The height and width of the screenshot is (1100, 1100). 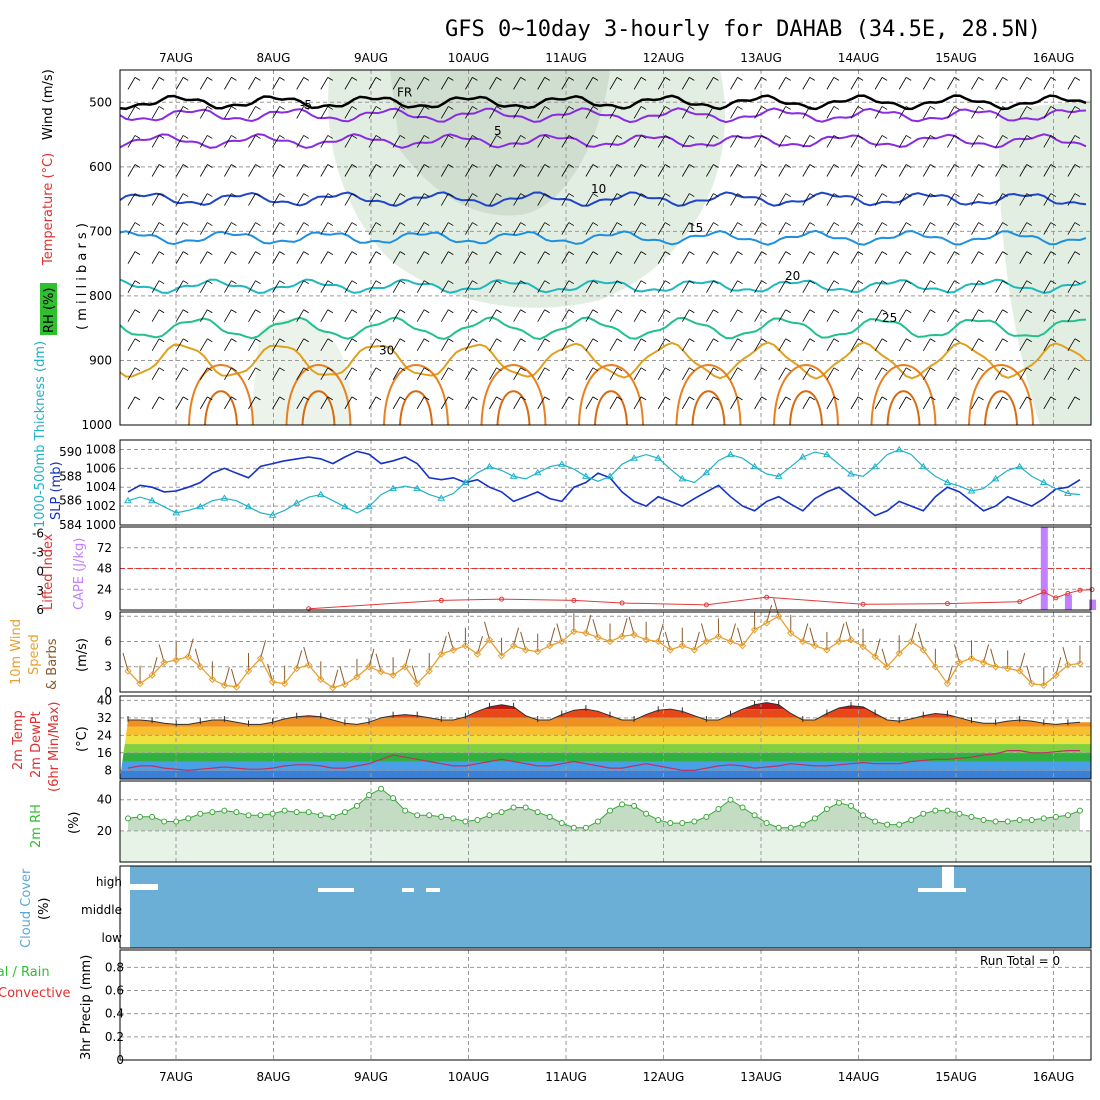 I want to click on rh-ylabel: 2m RH, so click(x=36, y=826).